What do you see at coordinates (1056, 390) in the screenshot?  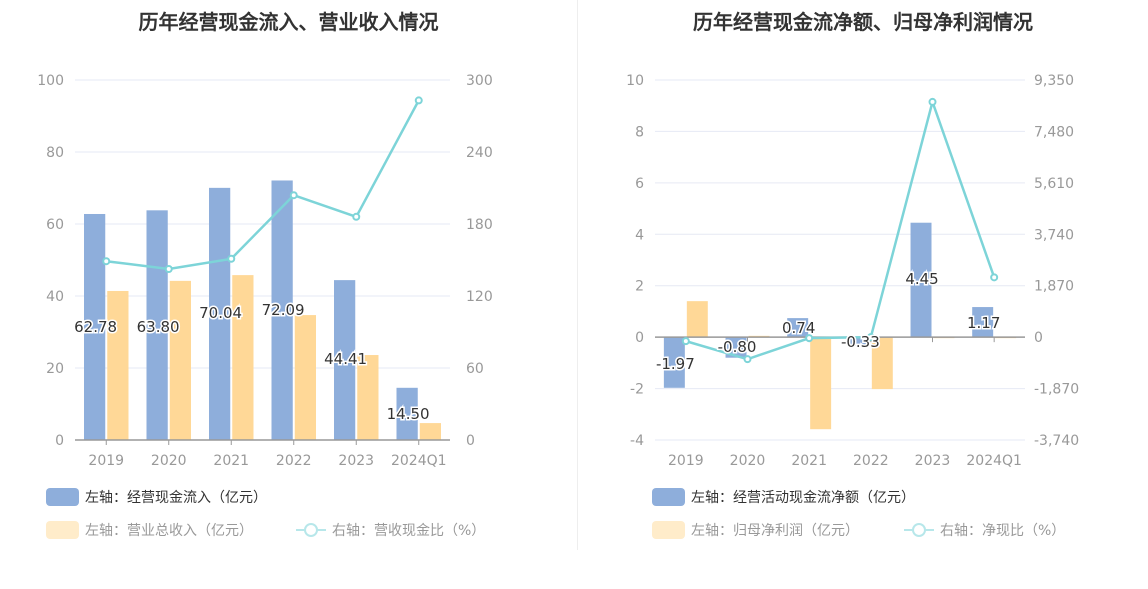 I see `right-axis-tick-label: -1,870` at bounding box center [1056, 390].